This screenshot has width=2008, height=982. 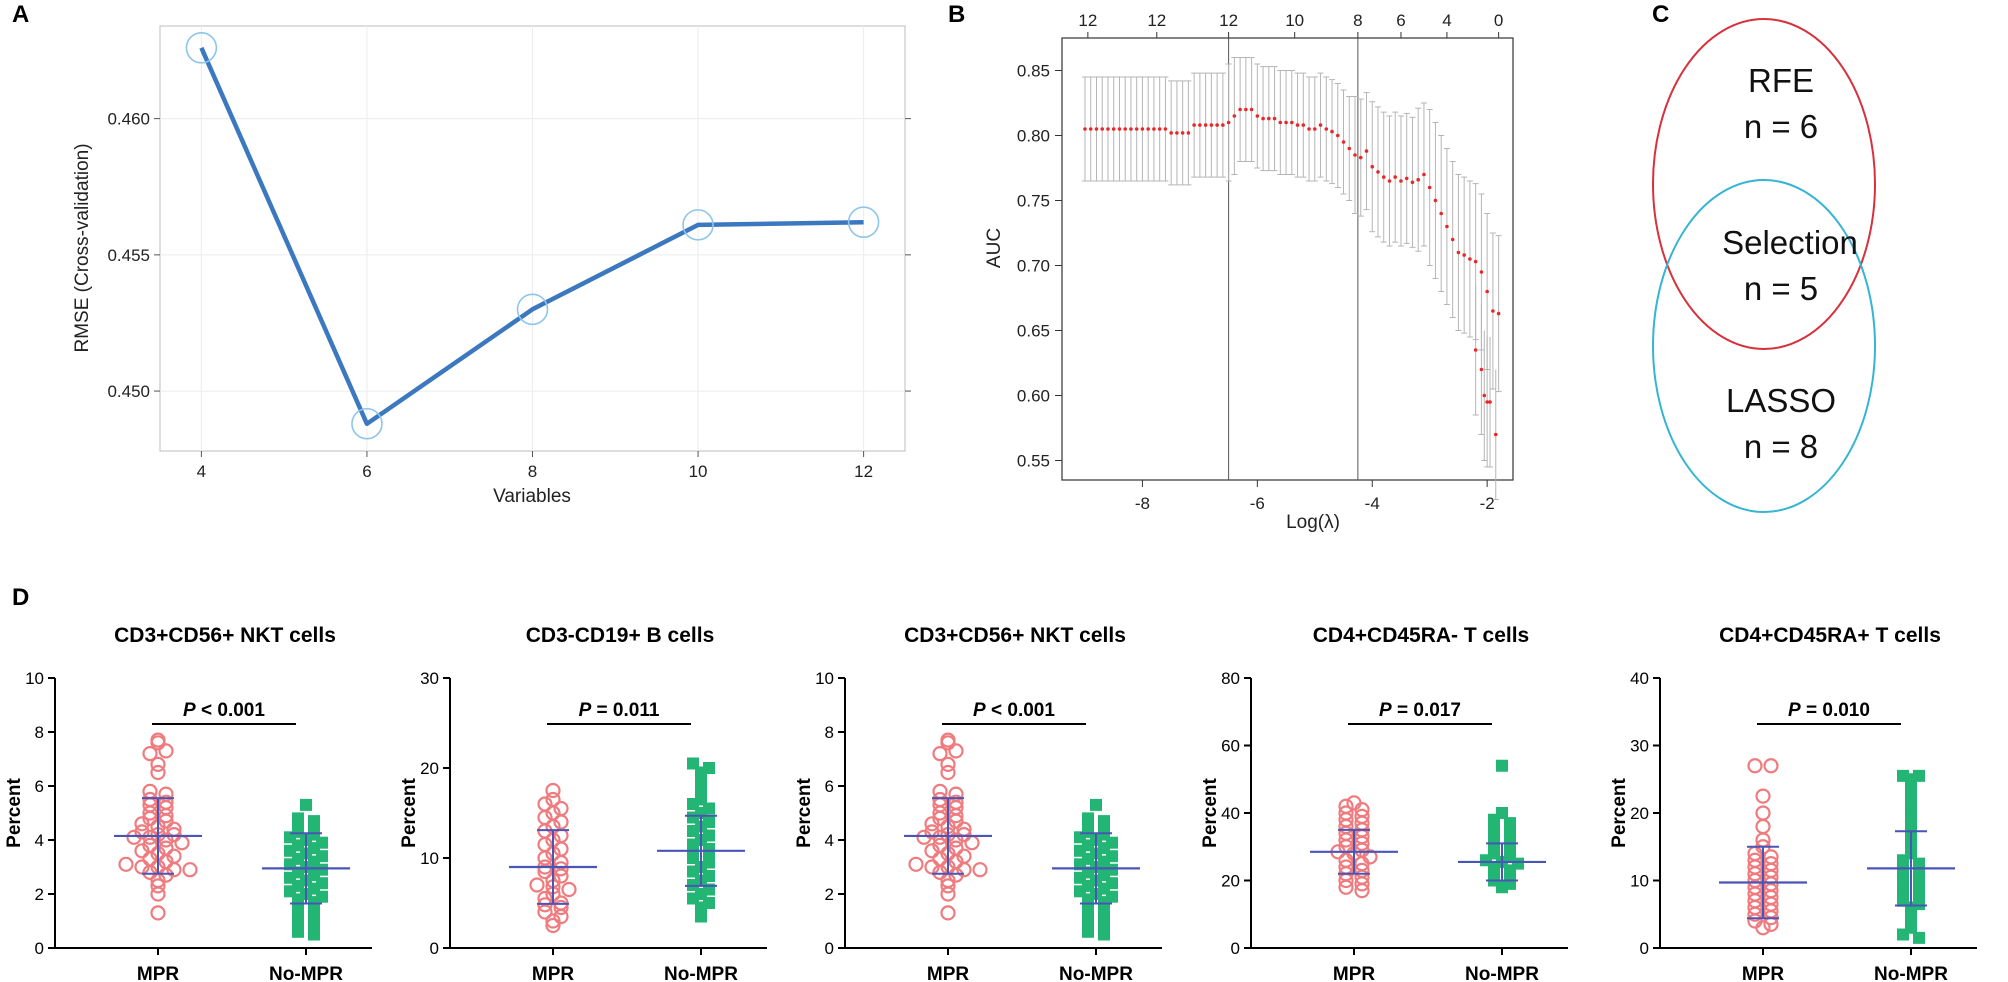 I want to click on panel-b-xtick-label: -4, so click(x=1372, y=503).